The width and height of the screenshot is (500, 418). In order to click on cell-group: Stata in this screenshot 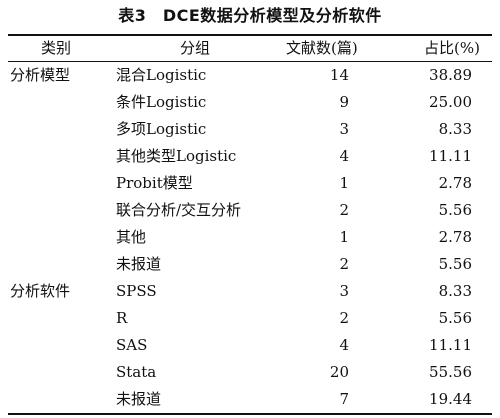, I will do `click(136, 372)`.